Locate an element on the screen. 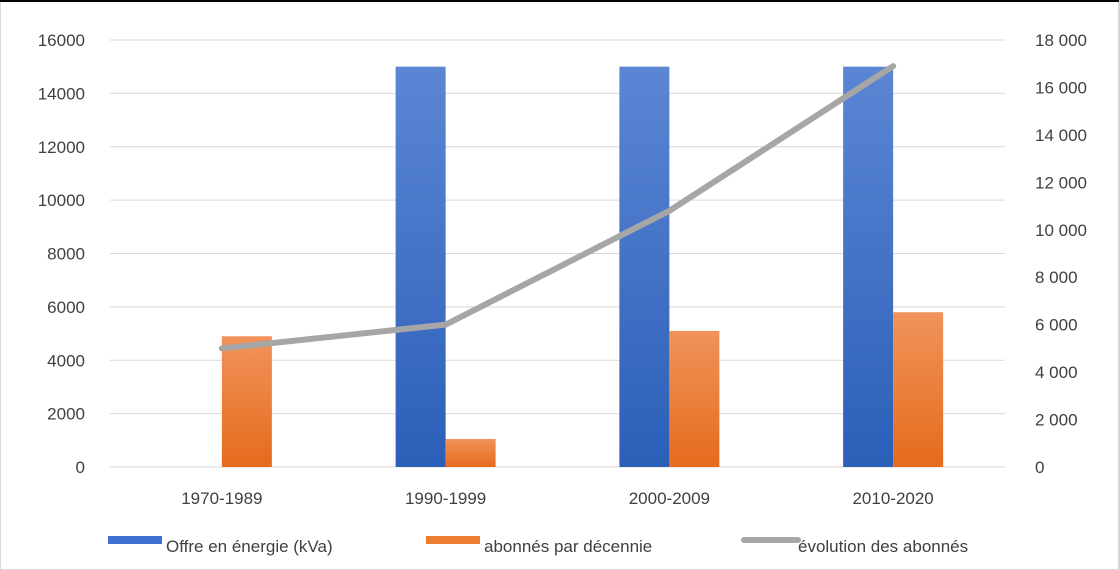  y-right-tick-label: 10 000 is located at coordinates (1061, 230).